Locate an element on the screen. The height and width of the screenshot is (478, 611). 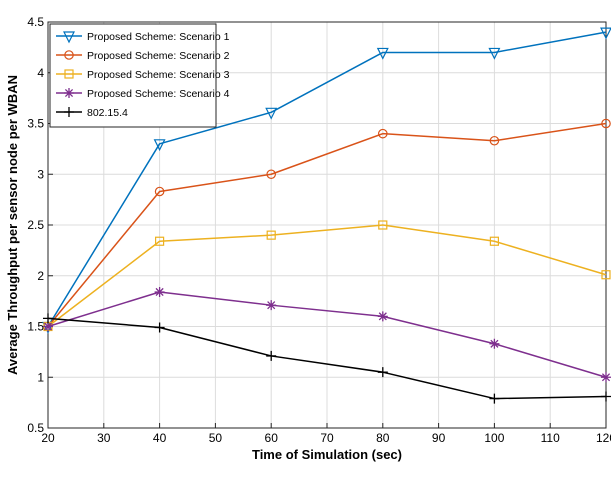
legend-label: Proposed Scheme: Scenario 1 is located at coordinates (158, 37).